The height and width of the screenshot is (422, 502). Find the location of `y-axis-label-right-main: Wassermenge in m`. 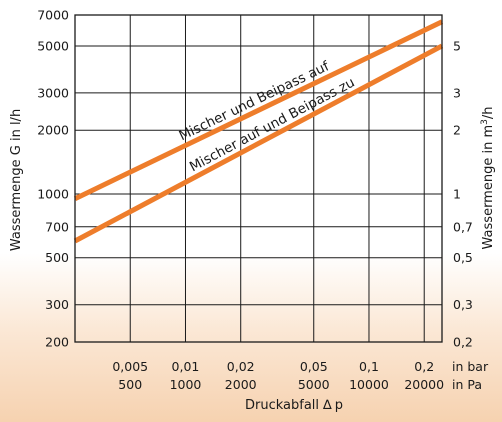

y-axis-label-right-main: Wassermenge in m is located at coordinates (488, 187).